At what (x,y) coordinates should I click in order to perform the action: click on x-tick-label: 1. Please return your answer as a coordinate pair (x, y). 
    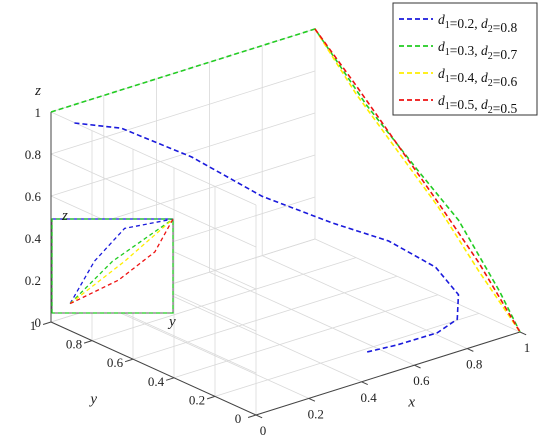
    Looking at the image, I should click on (527, 347).